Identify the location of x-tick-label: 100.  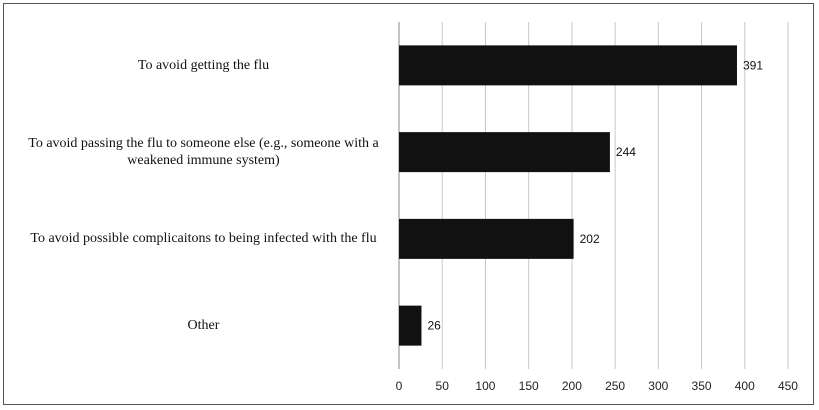
(485, 386).